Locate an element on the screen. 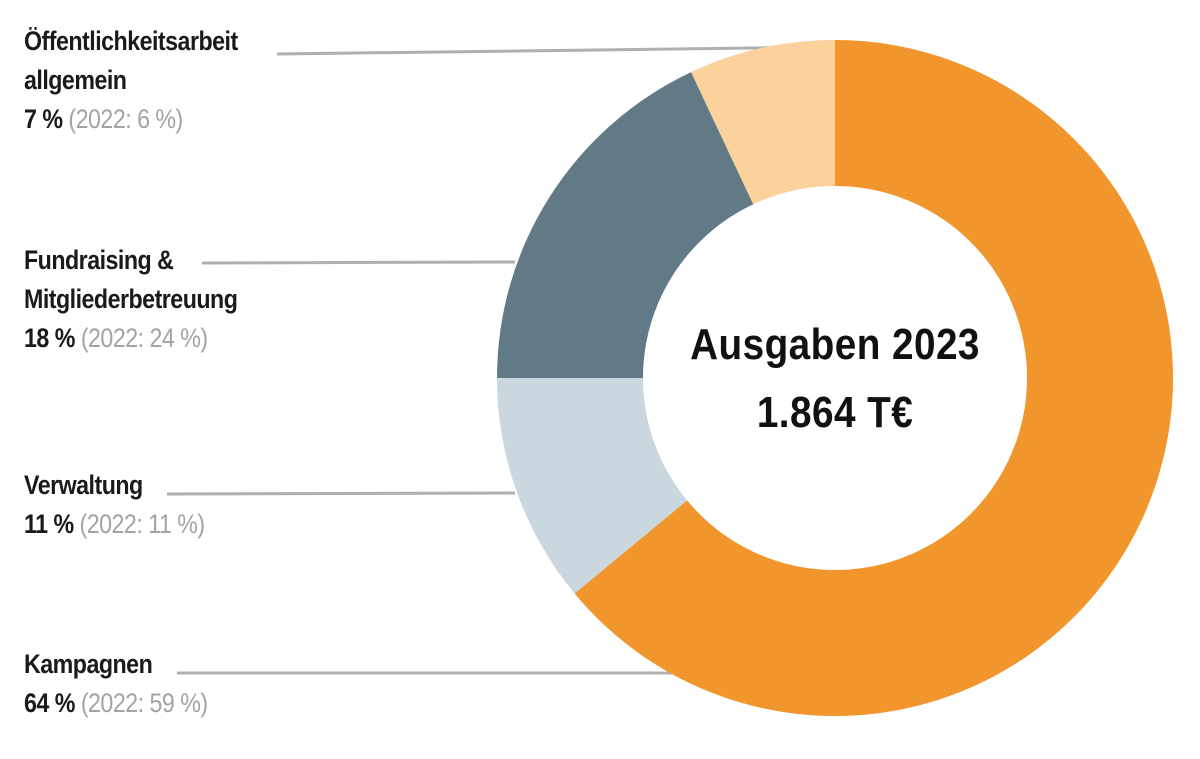  label-title-line: Mitgliederbetreuung is located at coordinates (131, 299).